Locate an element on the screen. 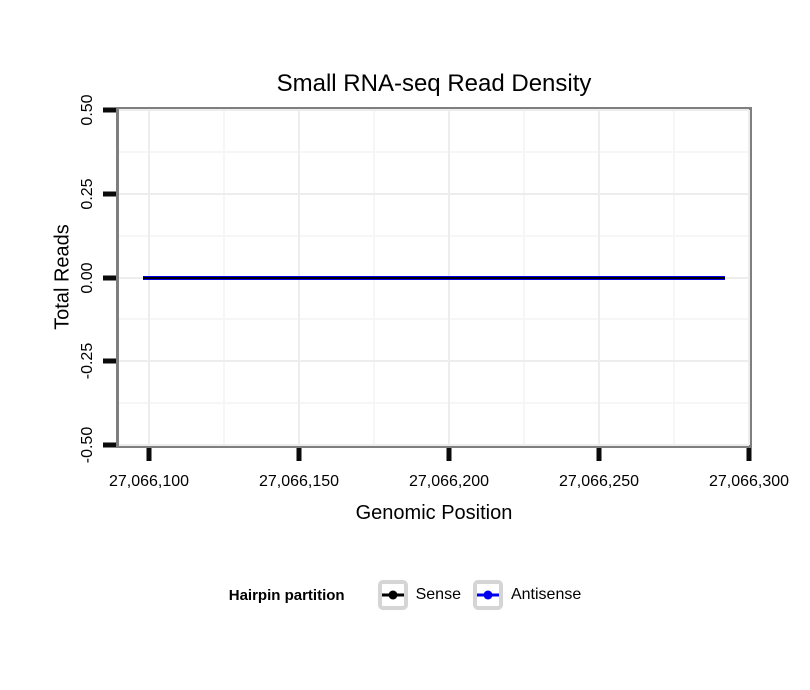  series-line-sense is located at coordinates (434, 277).